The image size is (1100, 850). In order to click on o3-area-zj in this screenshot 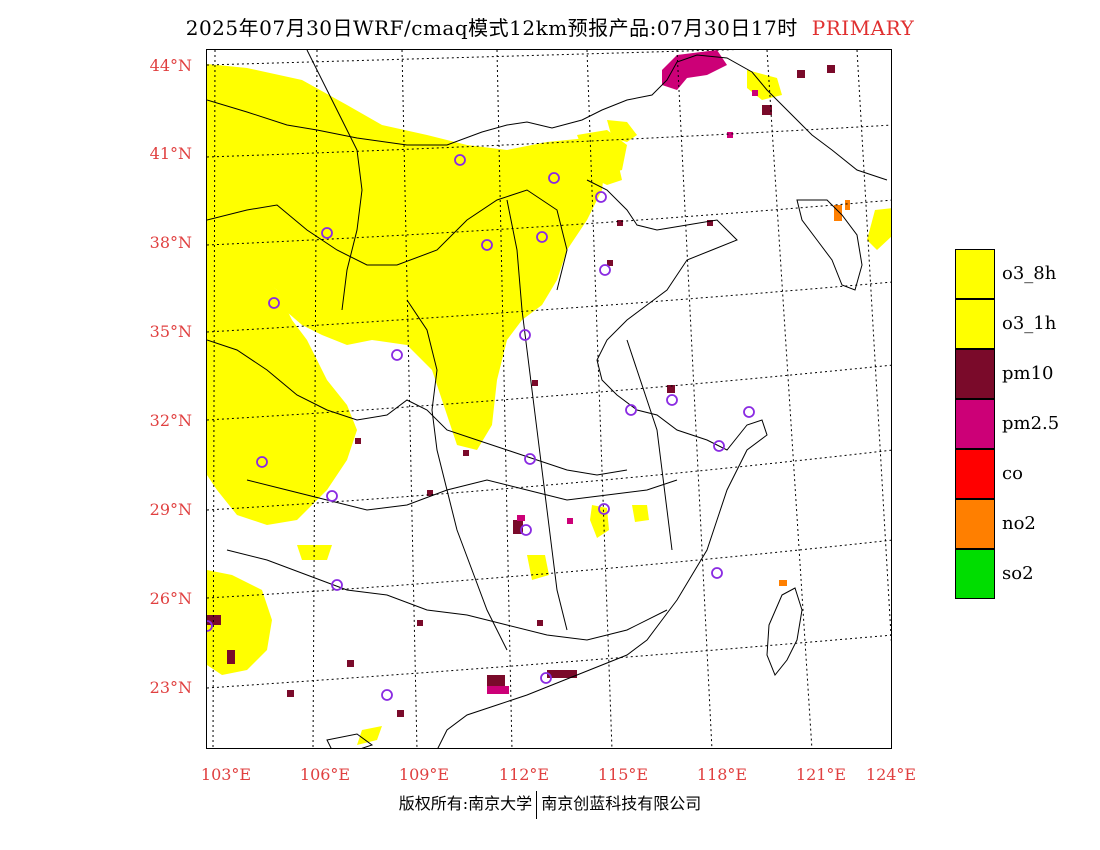, I will do `click(640, 513)`.